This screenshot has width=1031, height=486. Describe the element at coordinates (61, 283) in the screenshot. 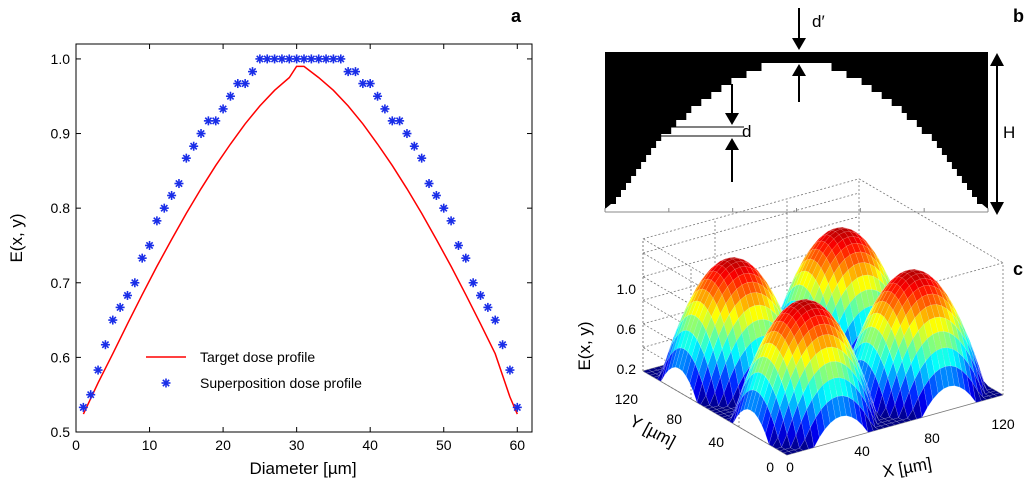

I see `y-tick-label: 0.7` at that location.